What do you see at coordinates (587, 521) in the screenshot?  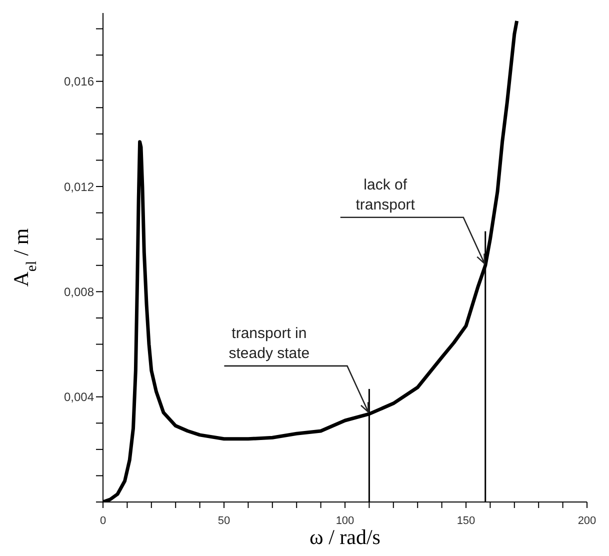 I see `x-tick-label: 200` at bounding box center [587, 521].